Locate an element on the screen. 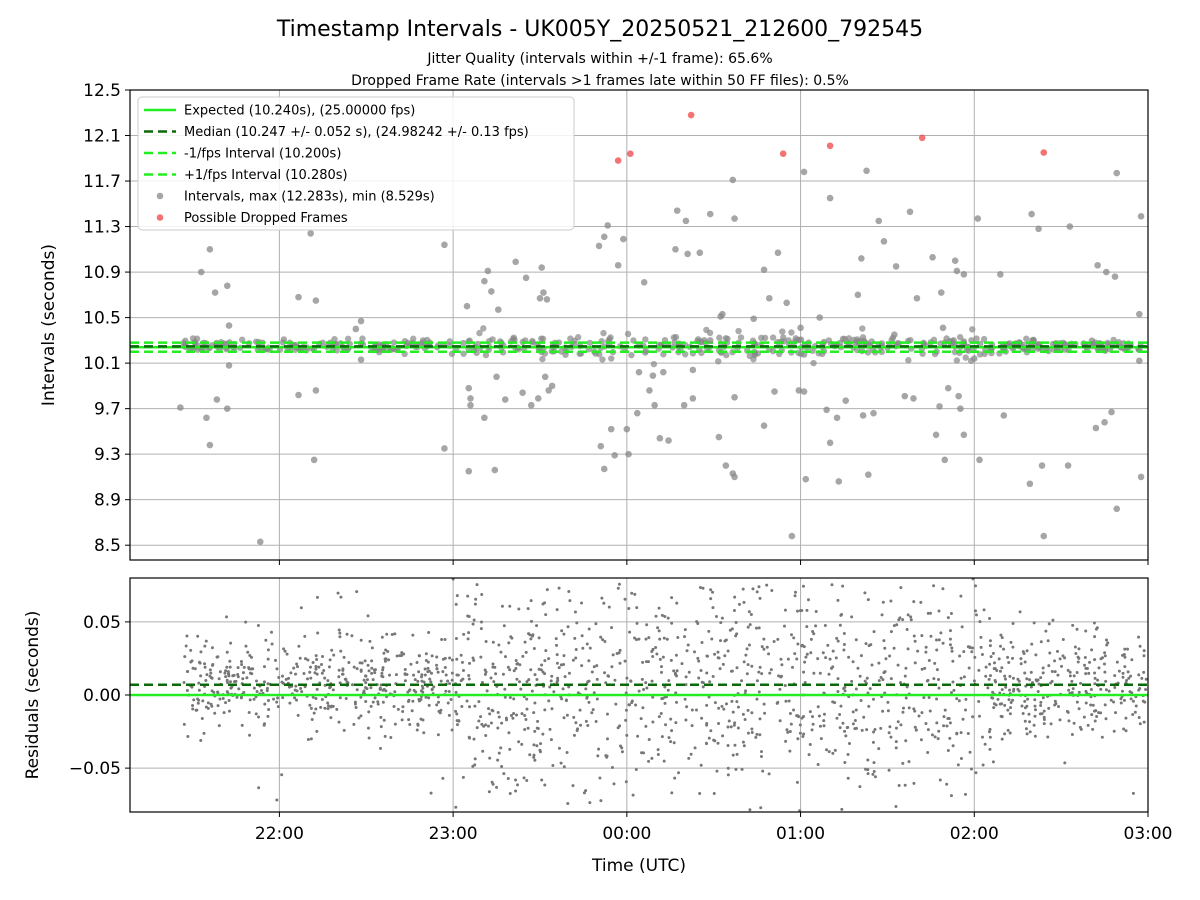 The height and width of the screenshot is (900, 1200). residuals-xtick-label: 00:00 is located at coordinates (626, 834).